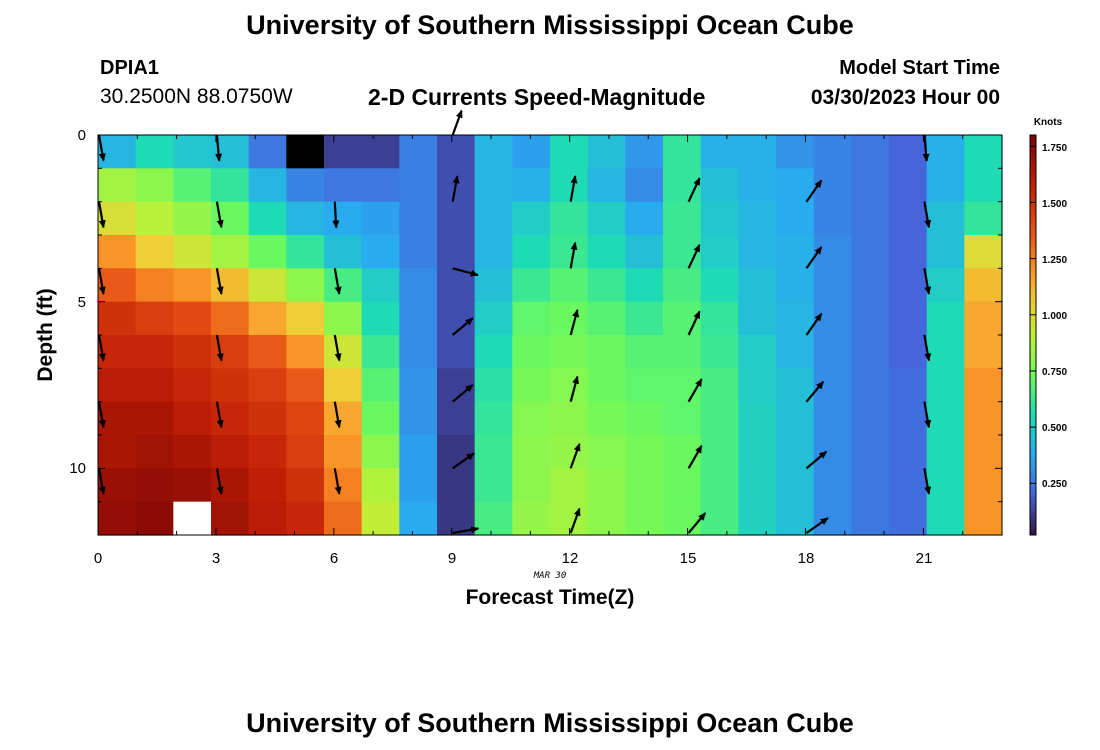  What do you see at coordinates (45, 334) in the screenshot?
I see `y-axis-label: Depth (ft)` at bounding box center [45, 334].